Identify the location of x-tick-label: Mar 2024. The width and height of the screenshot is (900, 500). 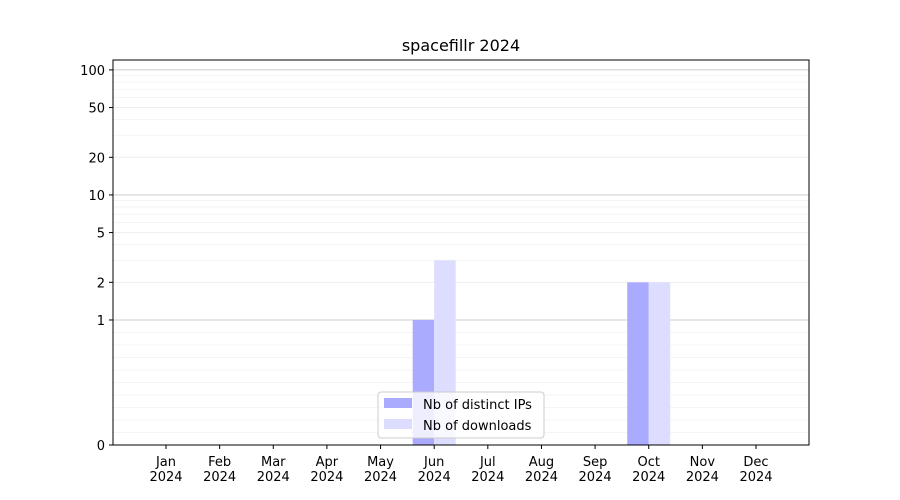
(273, 470).